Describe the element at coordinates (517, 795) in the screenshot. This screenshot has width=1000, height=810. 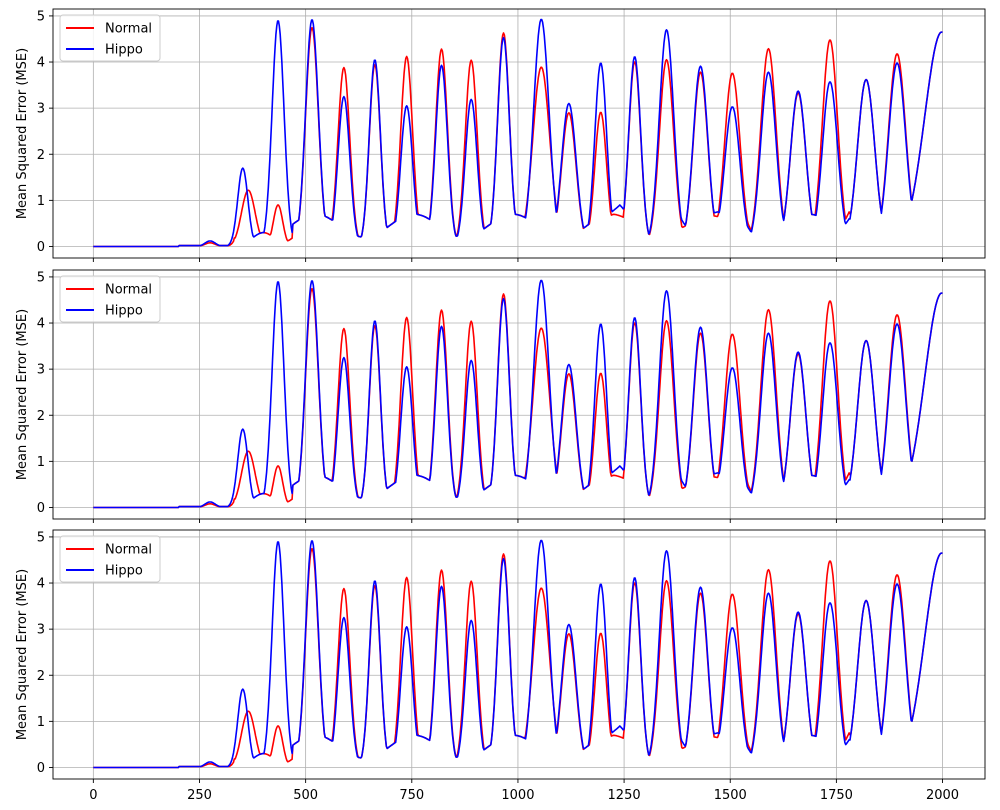
I see `x-tick-label: 1000` at that location.